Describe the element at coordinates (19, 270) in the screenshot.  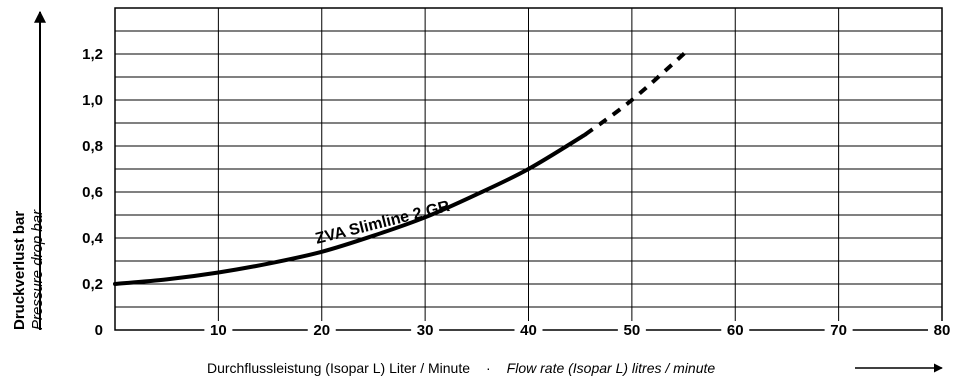
I see `y-axis-title-de: Druckverlust bar` at that location.